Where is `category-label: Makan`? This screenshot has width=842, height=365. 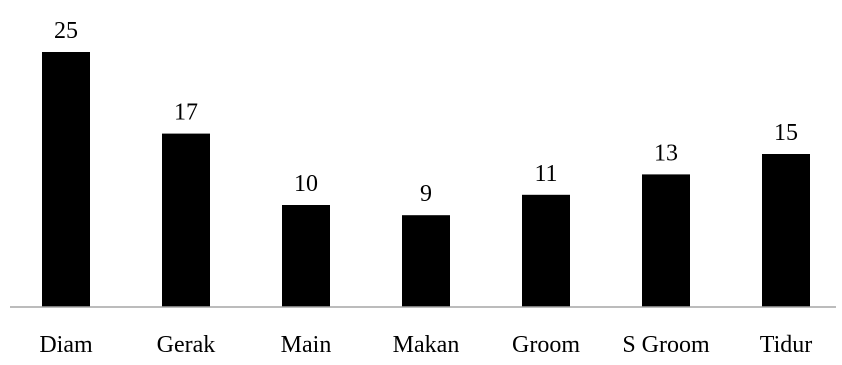 category-label: Makan is located at coordinates (426, 345).